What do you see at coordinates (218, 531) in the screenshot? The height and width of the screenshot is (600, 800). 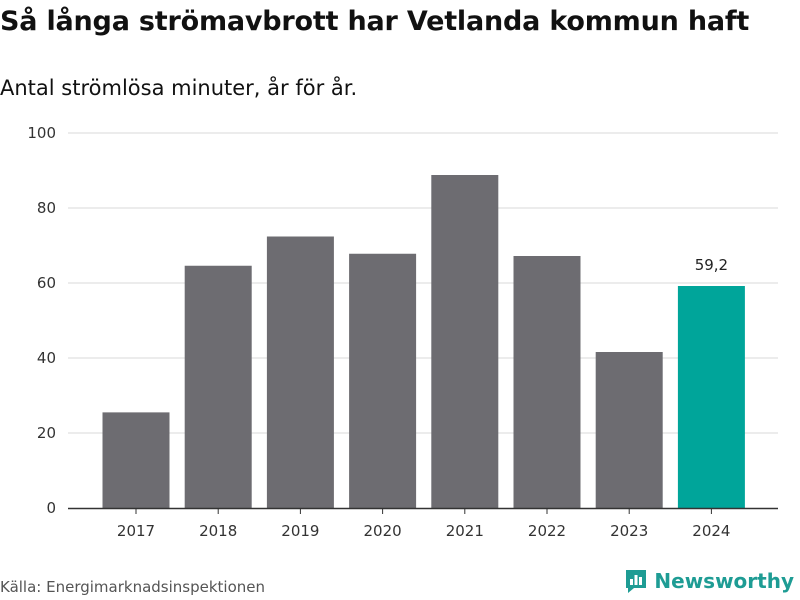 I see `x-tick-label: 2018` at bounding box center [218, 531].